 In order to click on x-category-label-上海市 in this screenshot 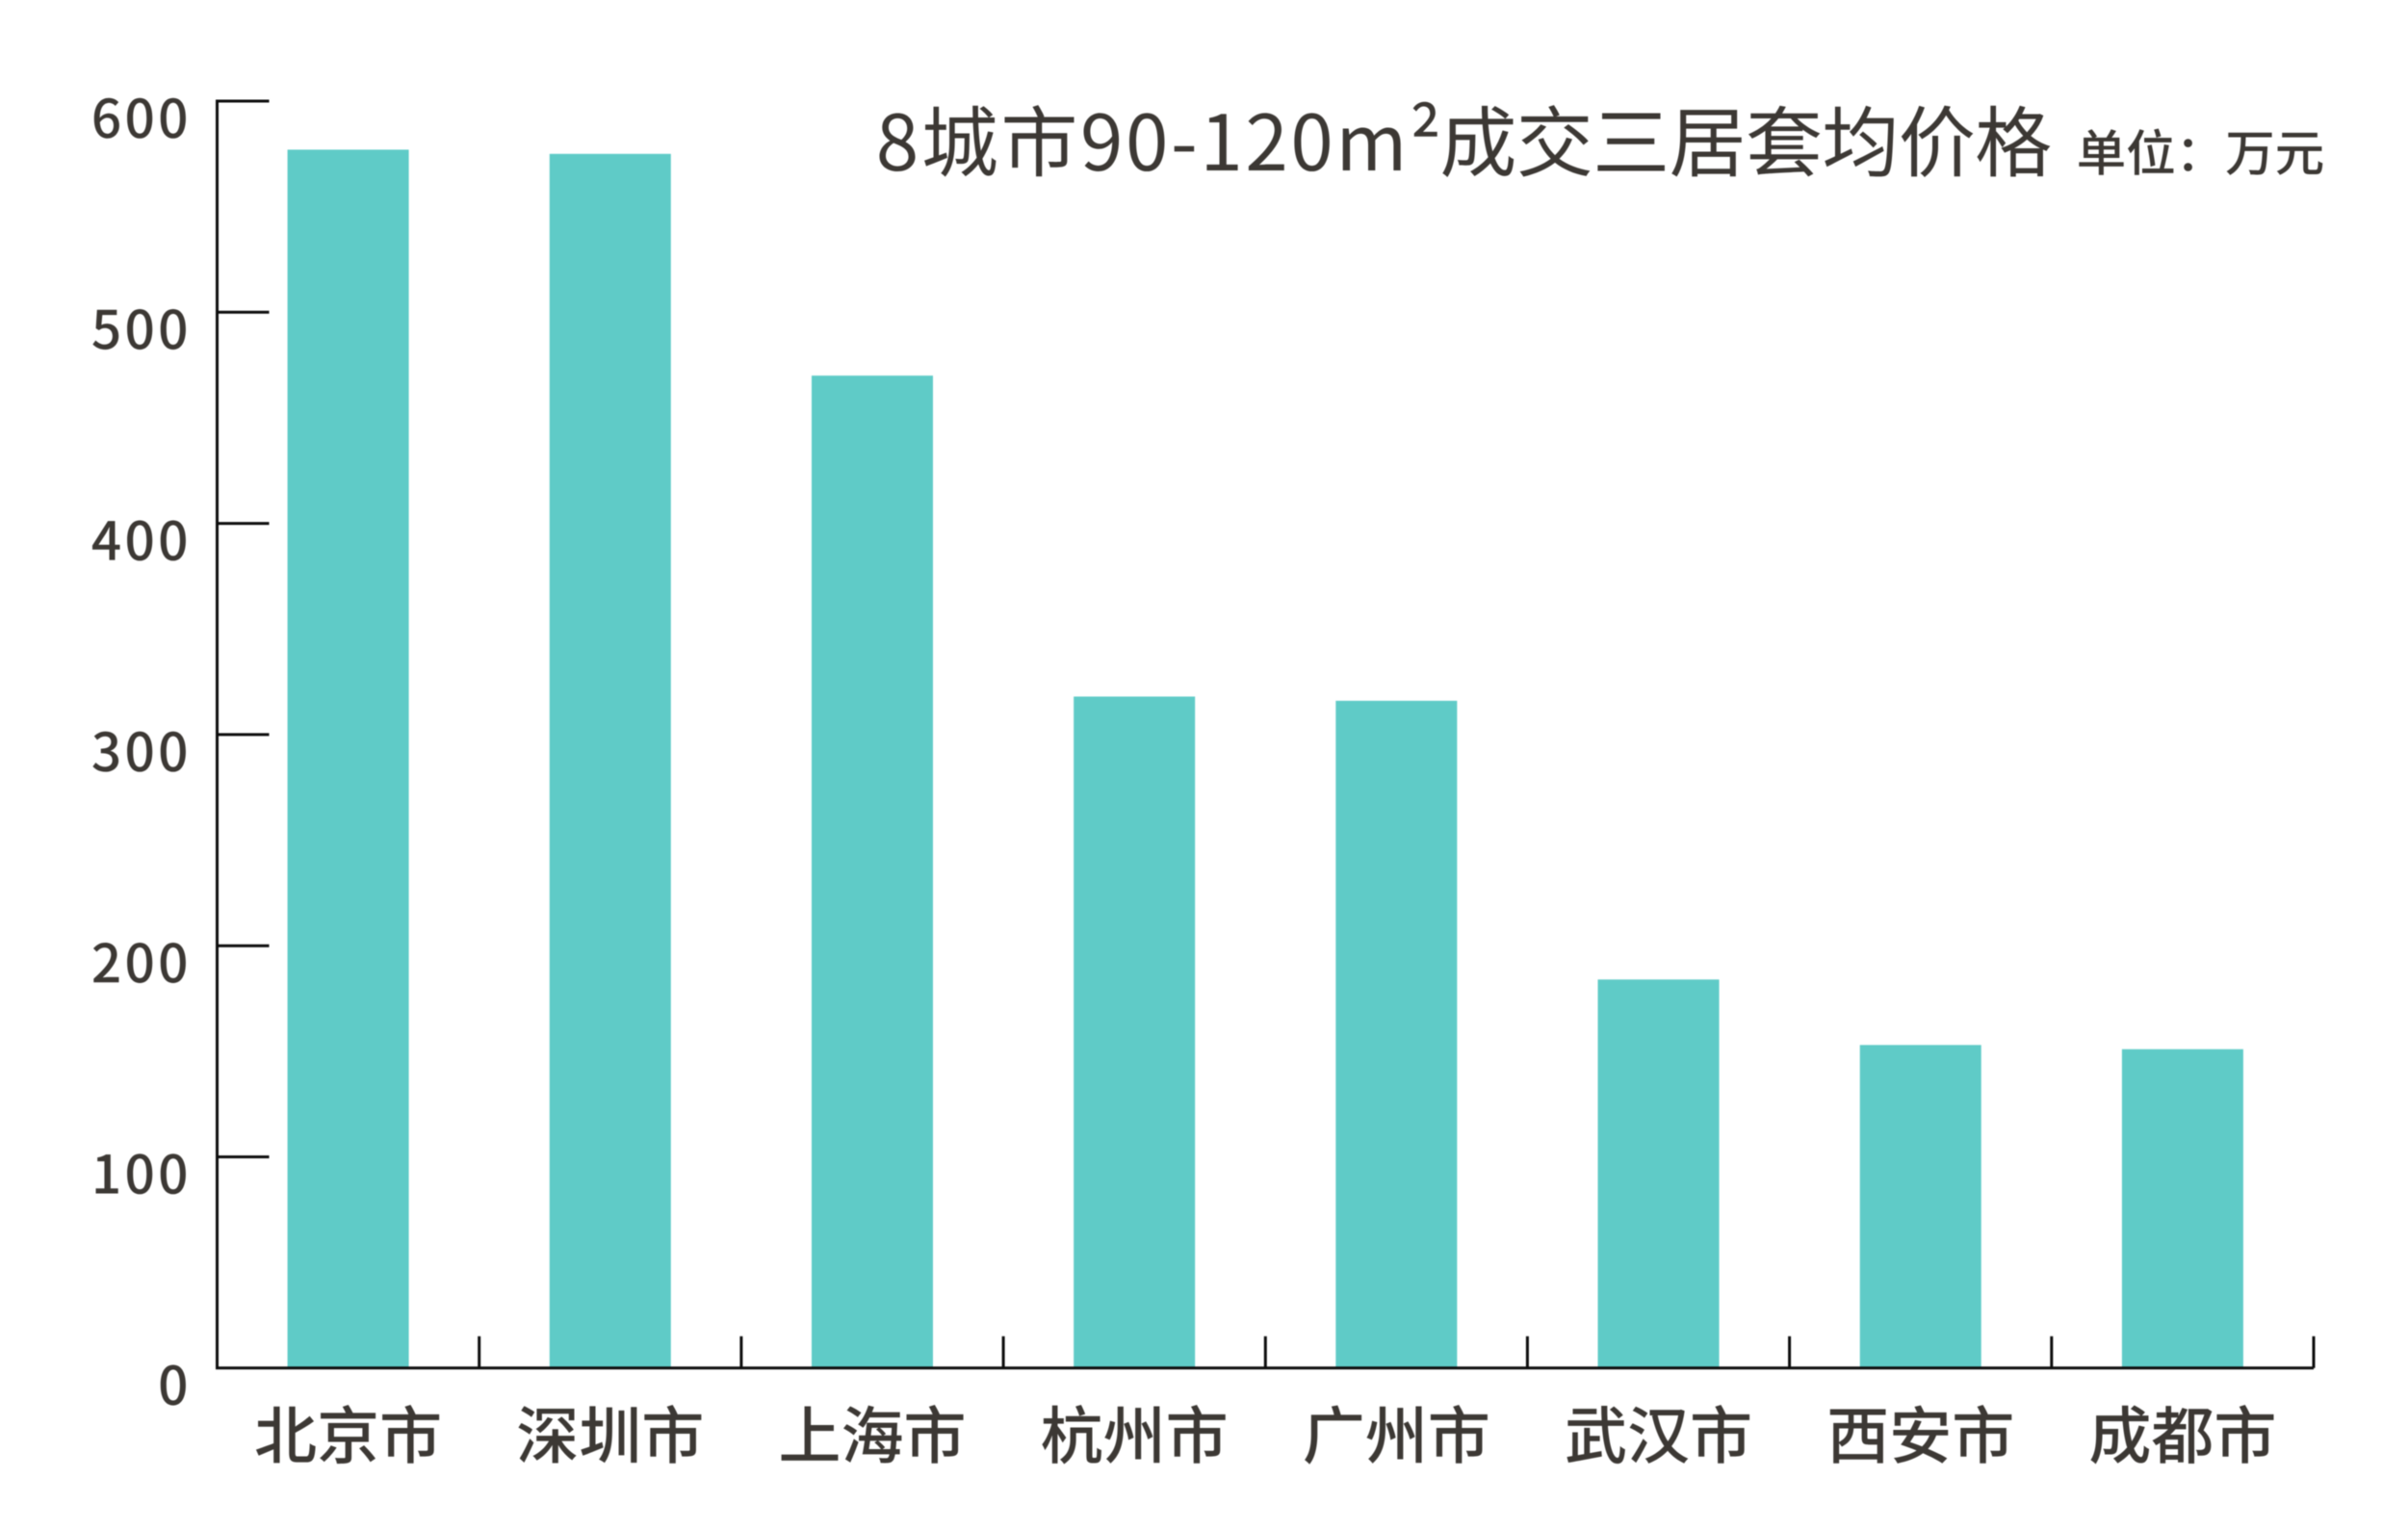, I will do `click(872, 1434)`.